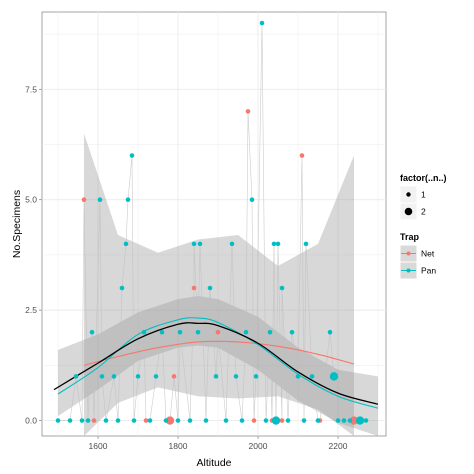 This screenshot has width=474, height=474. Describe the element at coordinates (428, 271) in the screenshot. I see `legend-pan-label: Pan` at that location.